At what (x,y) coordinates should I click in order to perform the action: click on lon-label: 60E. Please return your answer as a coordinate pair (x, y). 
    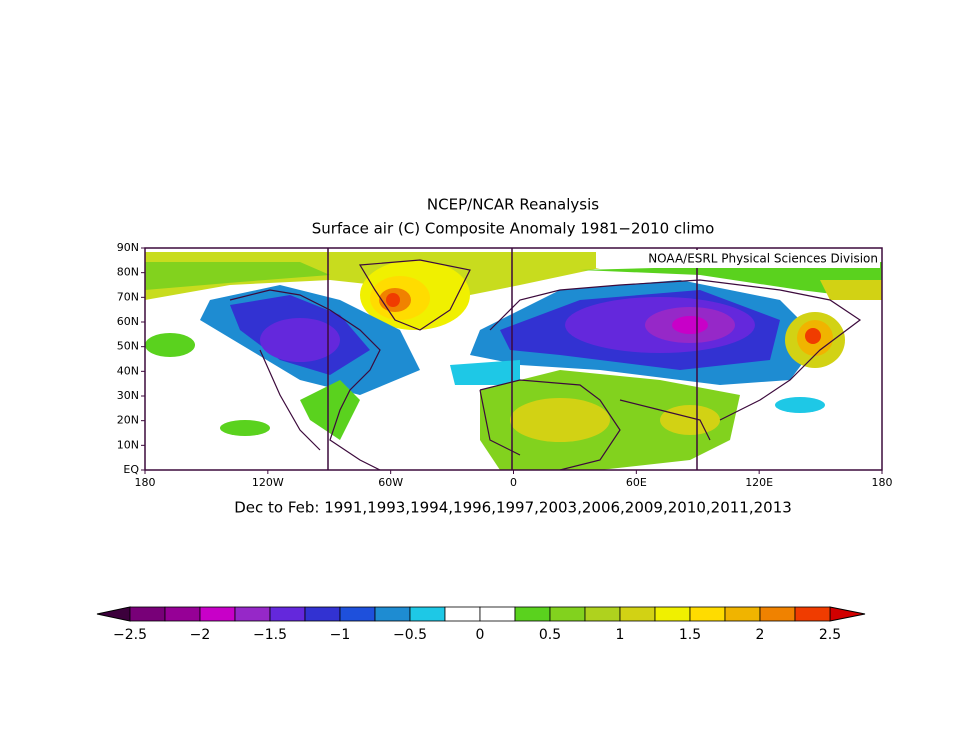
    Looking at the image, I should click on (636, 482).